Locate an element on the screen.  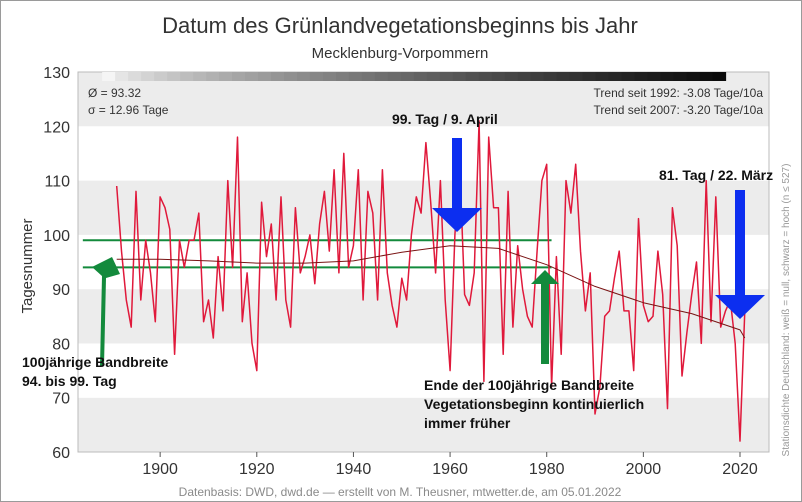
x-axis-ticks: 1900 1920 1940 1960 1980 2000 2020 is located at coordinates (450, 465).